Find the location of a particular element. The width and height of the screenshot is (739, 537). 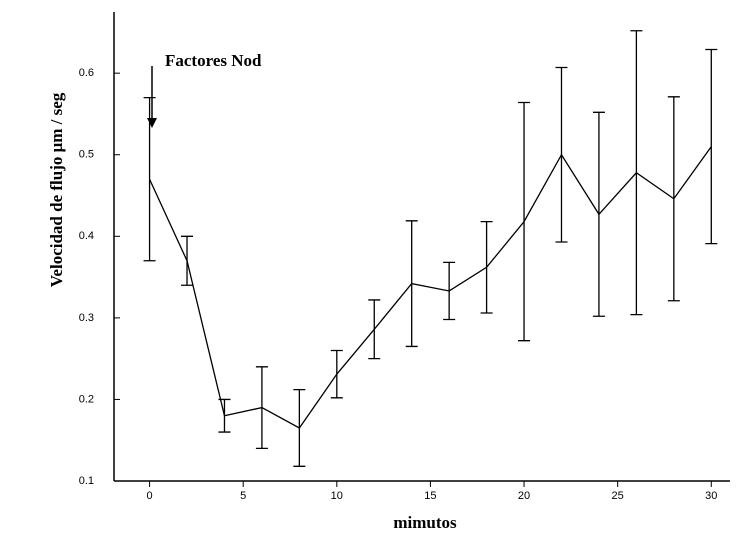

y-tick-label: 0.5 is located at coordinates (86, 155).